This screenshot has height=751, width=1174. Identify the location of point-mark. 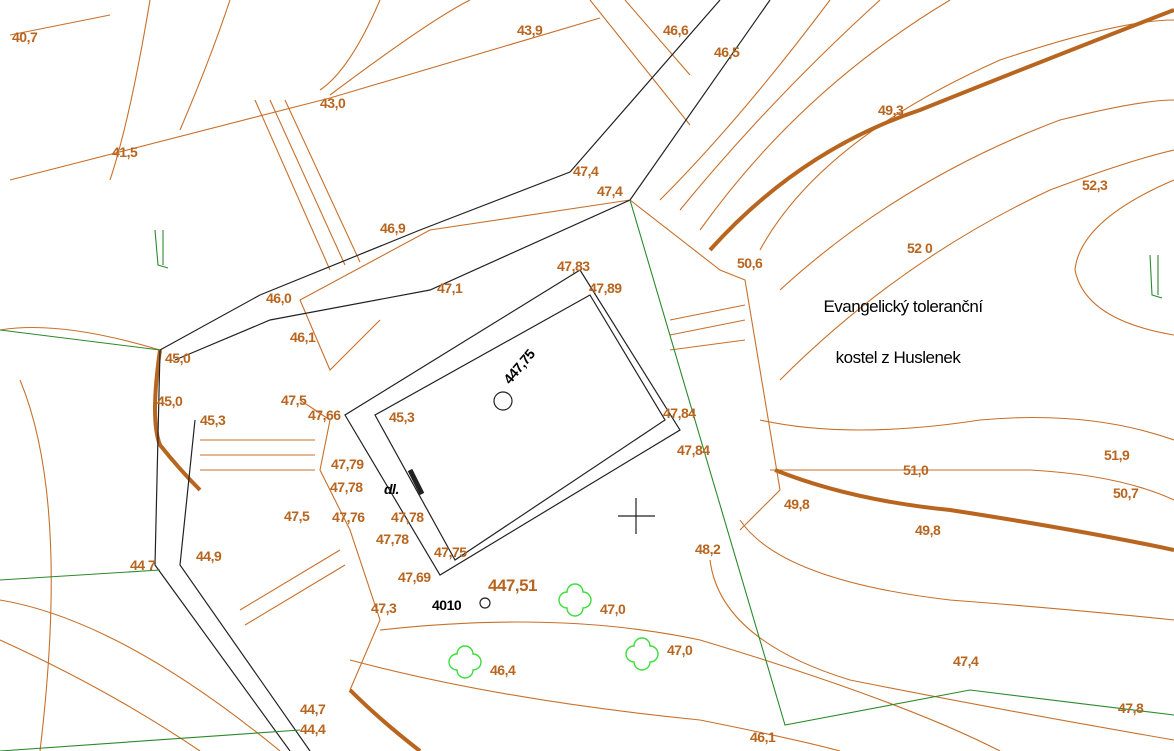
(485, 603).